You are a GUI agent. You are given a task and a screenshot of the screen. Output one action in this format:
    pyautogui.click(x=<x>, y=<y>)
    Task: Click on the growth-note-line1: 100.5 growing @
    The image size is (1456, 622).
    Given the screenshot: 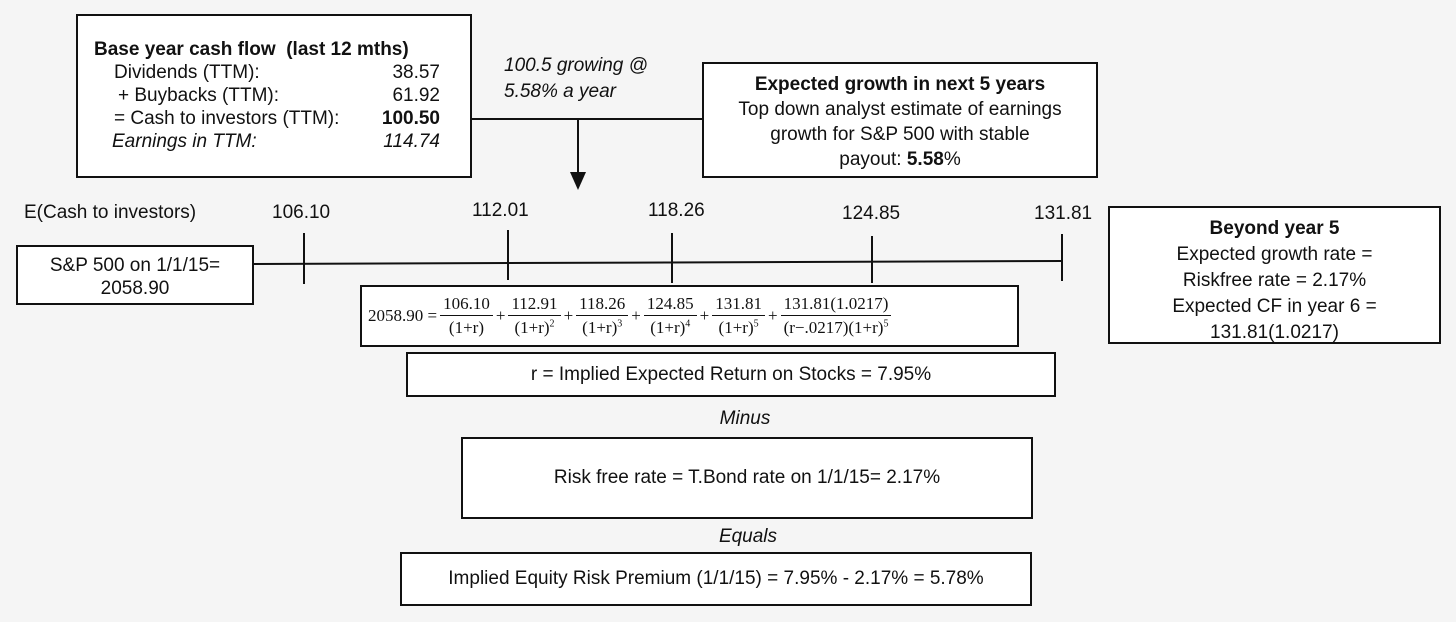 What is the action you would take?
    pyautogui.click(x=576, y=65)
    